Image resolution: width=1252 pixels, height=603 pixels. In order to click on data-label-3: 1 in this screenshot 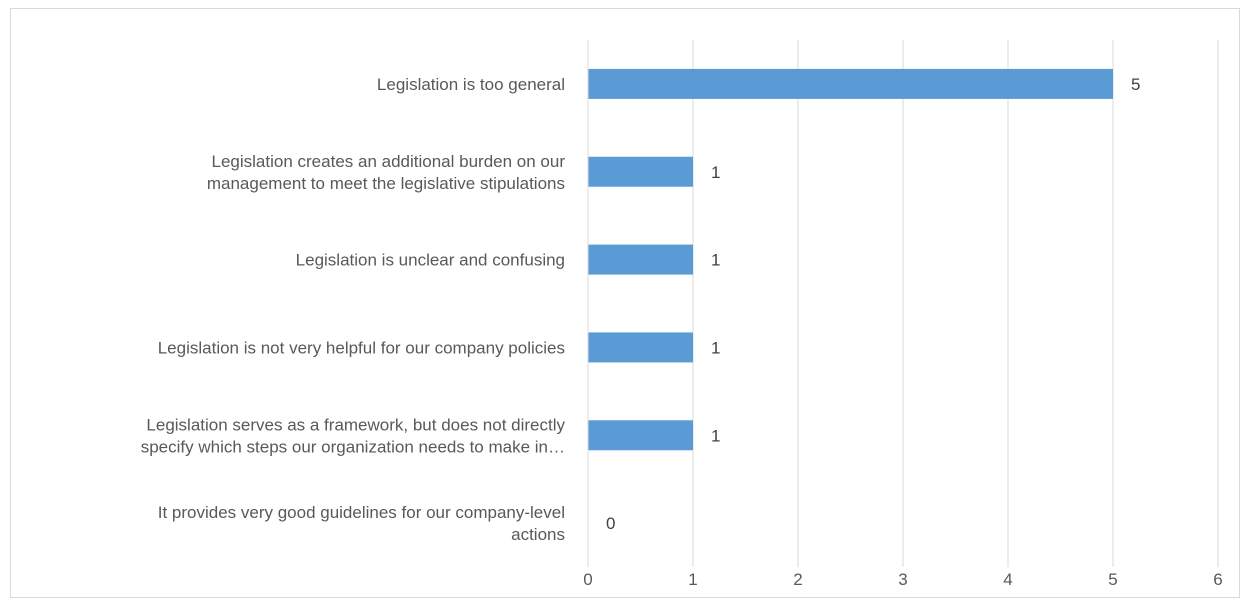, I will do `click(715, 347)`.